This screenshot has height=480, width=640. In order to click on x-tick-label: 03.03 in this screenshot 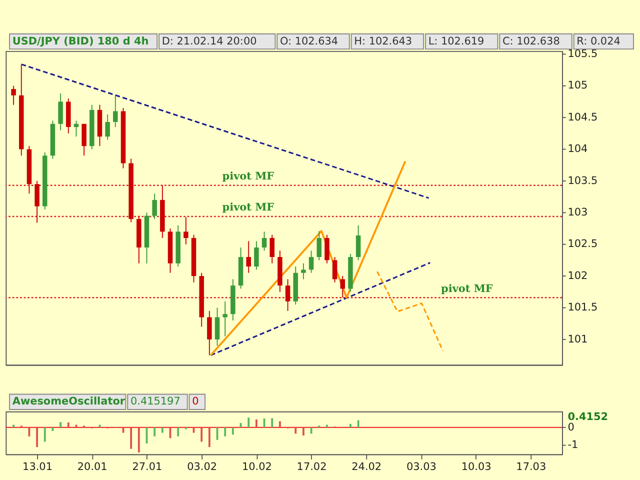, I will do `click(421, 466)`.